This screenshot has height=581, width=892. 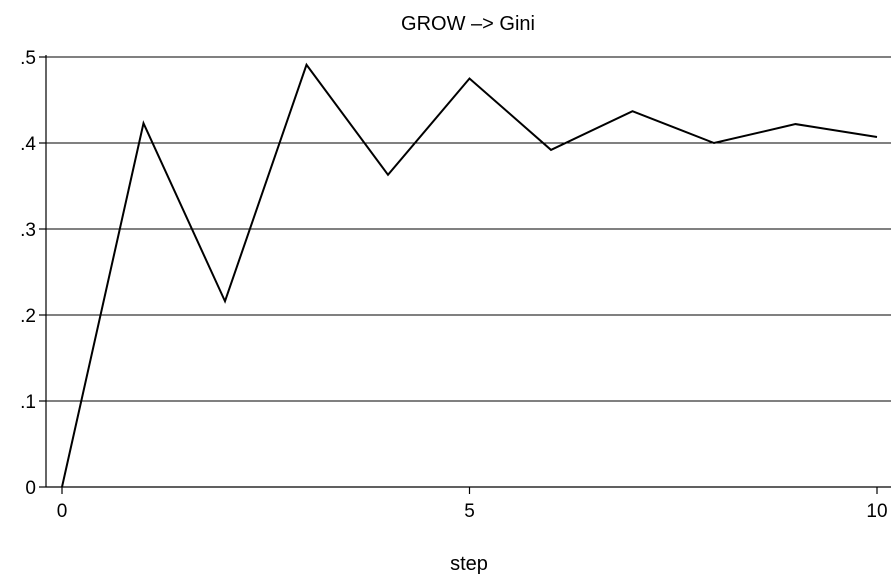 I want to click on x-axis-label: step, so click(x=469, y=564).